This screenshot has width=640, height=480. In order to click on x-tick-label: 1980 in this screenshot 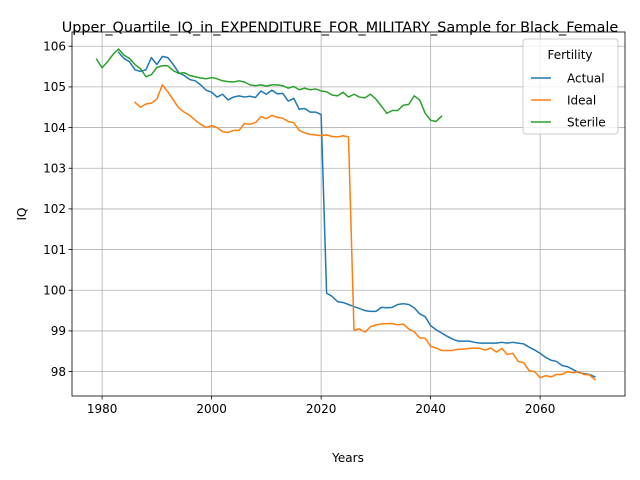, I will do `click(102, 409)`.